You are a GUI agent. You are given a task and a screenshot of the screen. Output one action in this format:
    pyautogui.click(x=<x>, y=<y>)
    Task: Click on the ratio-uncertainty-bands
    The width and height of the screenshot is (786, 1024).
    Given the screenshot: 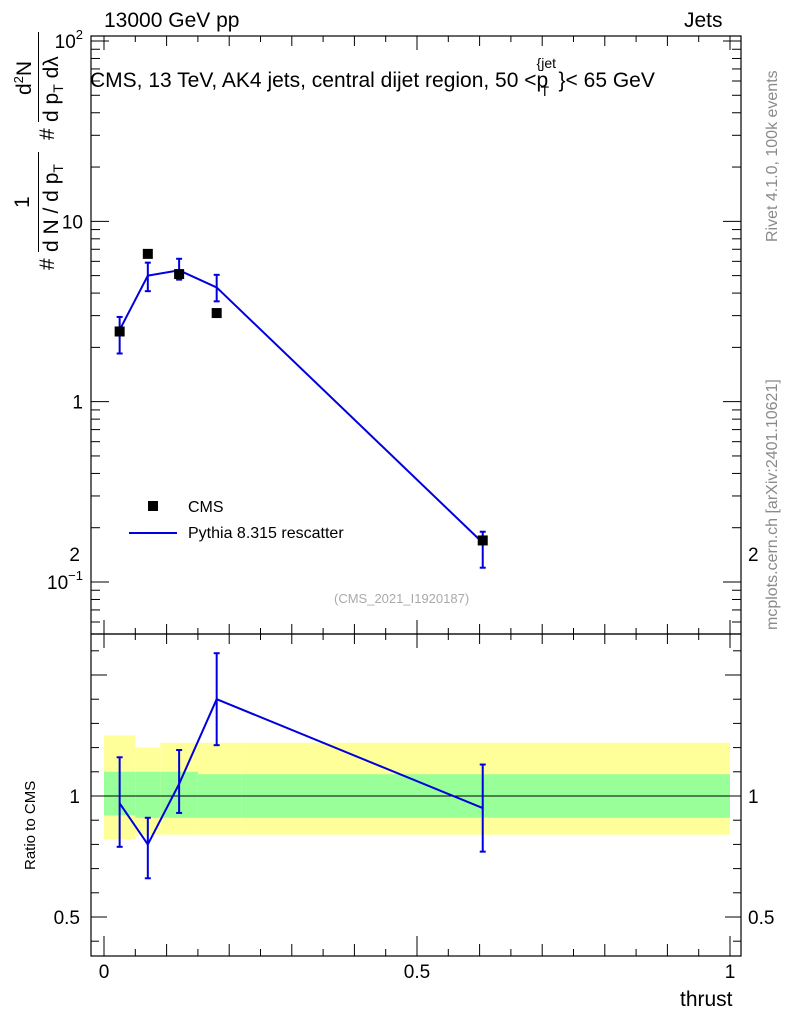 What is the action you would take?
    pyautogui.click(x=417, y=787)
    